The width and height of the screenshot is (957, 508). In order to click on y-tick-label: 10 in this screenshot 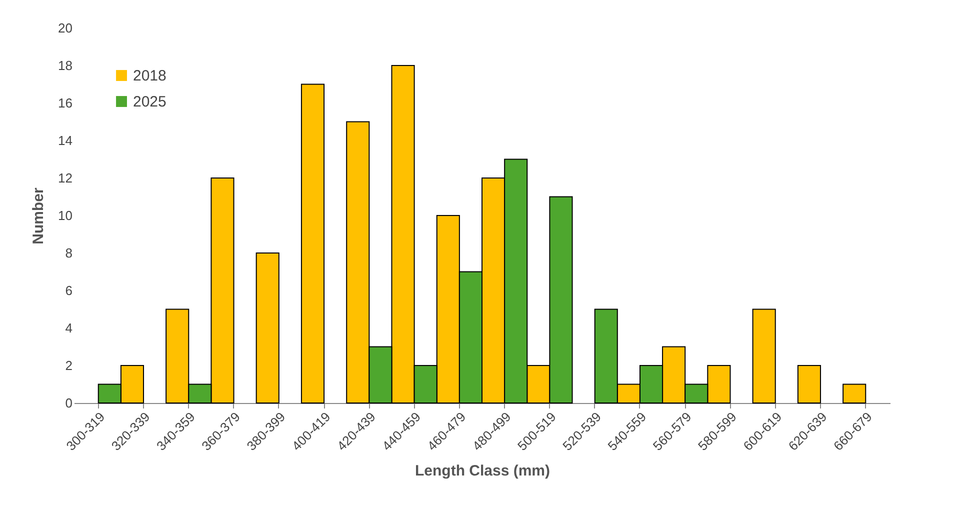, I will do `click(65, 215)`.